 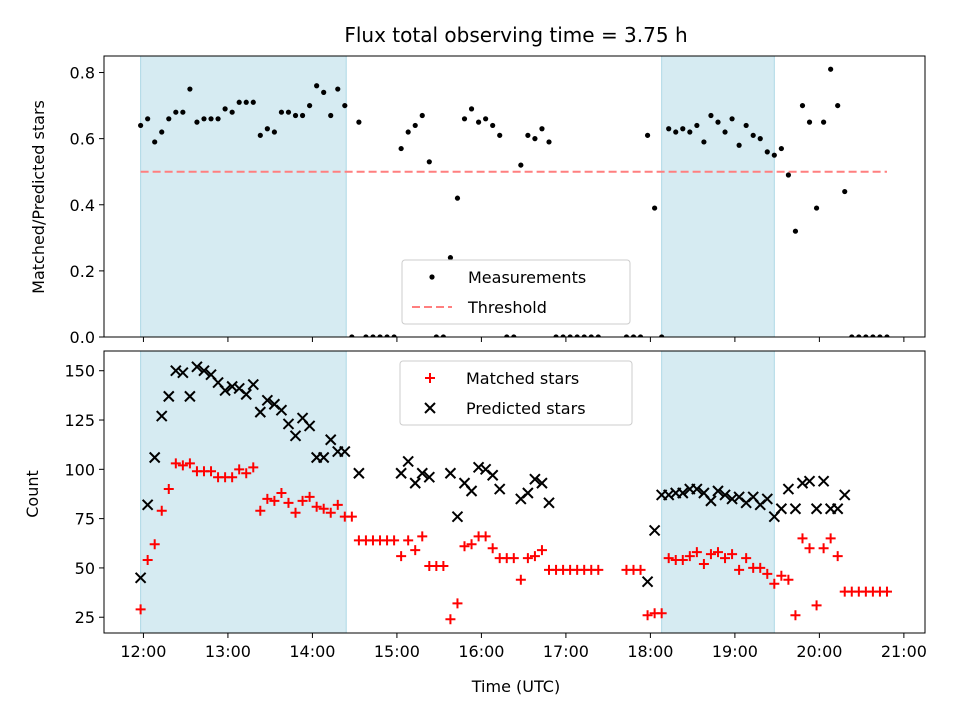 I want to click on top-legend-box, so click(x=516, y=292).